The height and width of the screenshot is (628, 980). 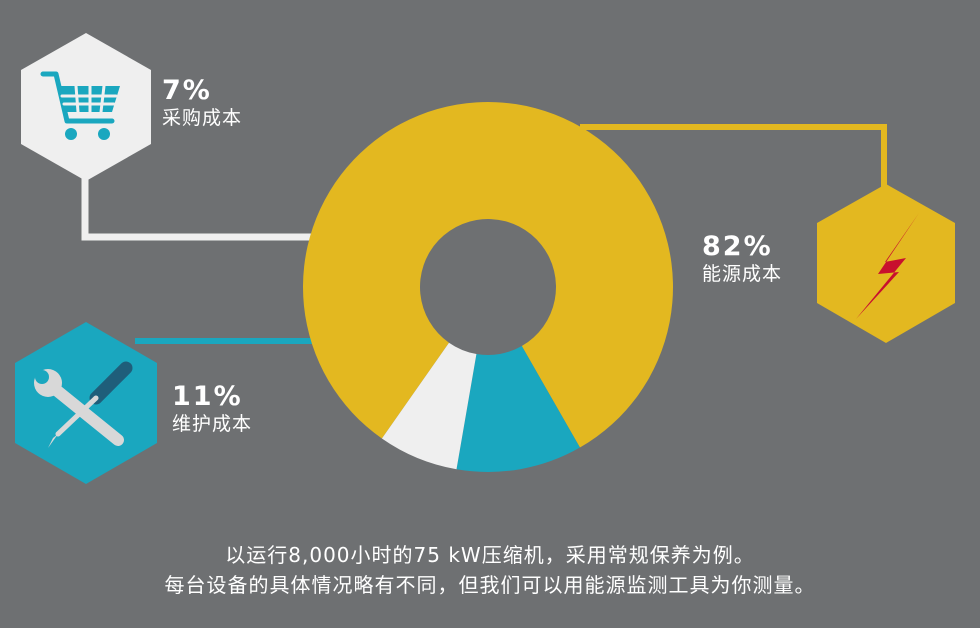 I want to click on energy-hexagon, so click(x=886, y=263).